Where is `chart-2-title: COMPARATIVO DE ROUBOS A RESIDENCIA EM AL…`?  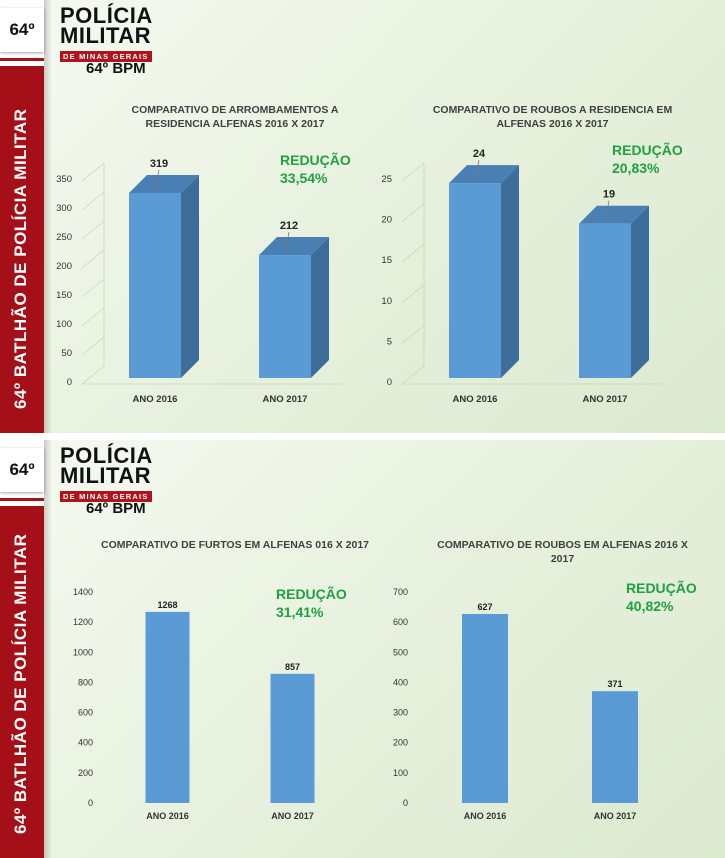
chart-2-title: COMPARATIVO DE ROUBOS A RESIDENCIA EM AL… is located at coordinates (552, 117).